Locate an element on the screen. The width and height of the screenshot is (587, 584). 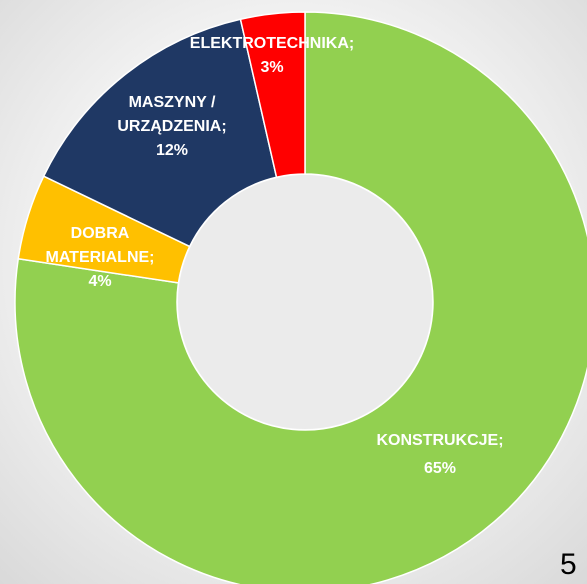
category-label: MASZYNY / URZĄDZENIA; is located at coordinates (171, 114).